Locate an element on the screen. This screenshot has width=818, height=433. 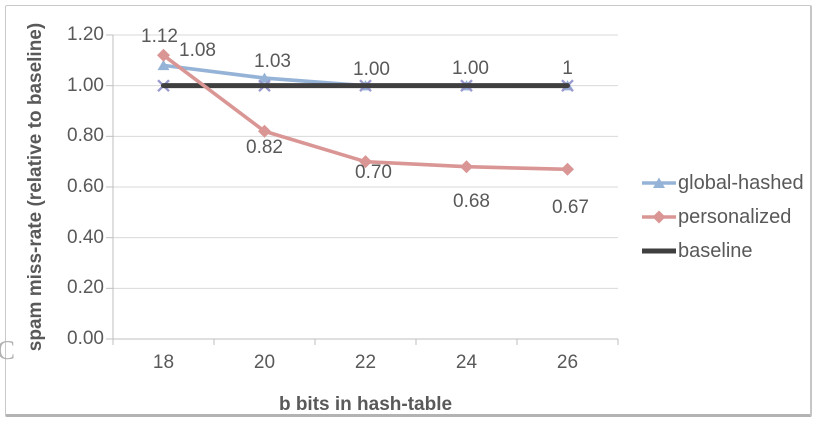
diamond-legend-swatch is located at coordinates (659, 217).